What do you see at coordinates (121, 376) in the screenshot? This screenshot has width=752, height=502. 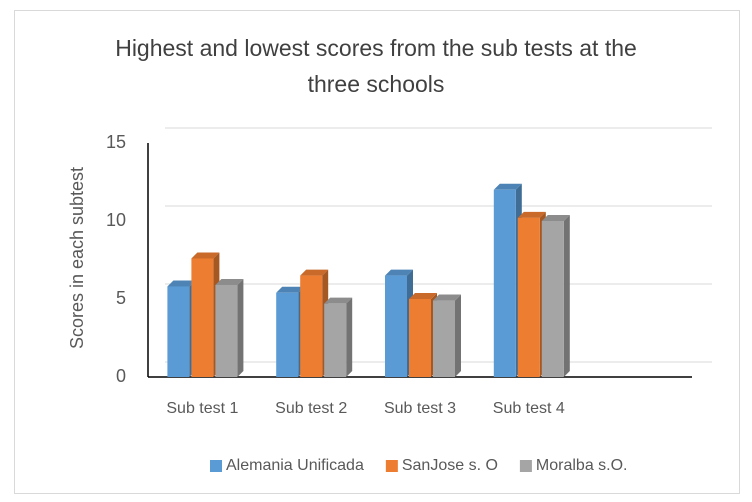 I see `y-tick-label: 0` at bounding box center [121, 376].